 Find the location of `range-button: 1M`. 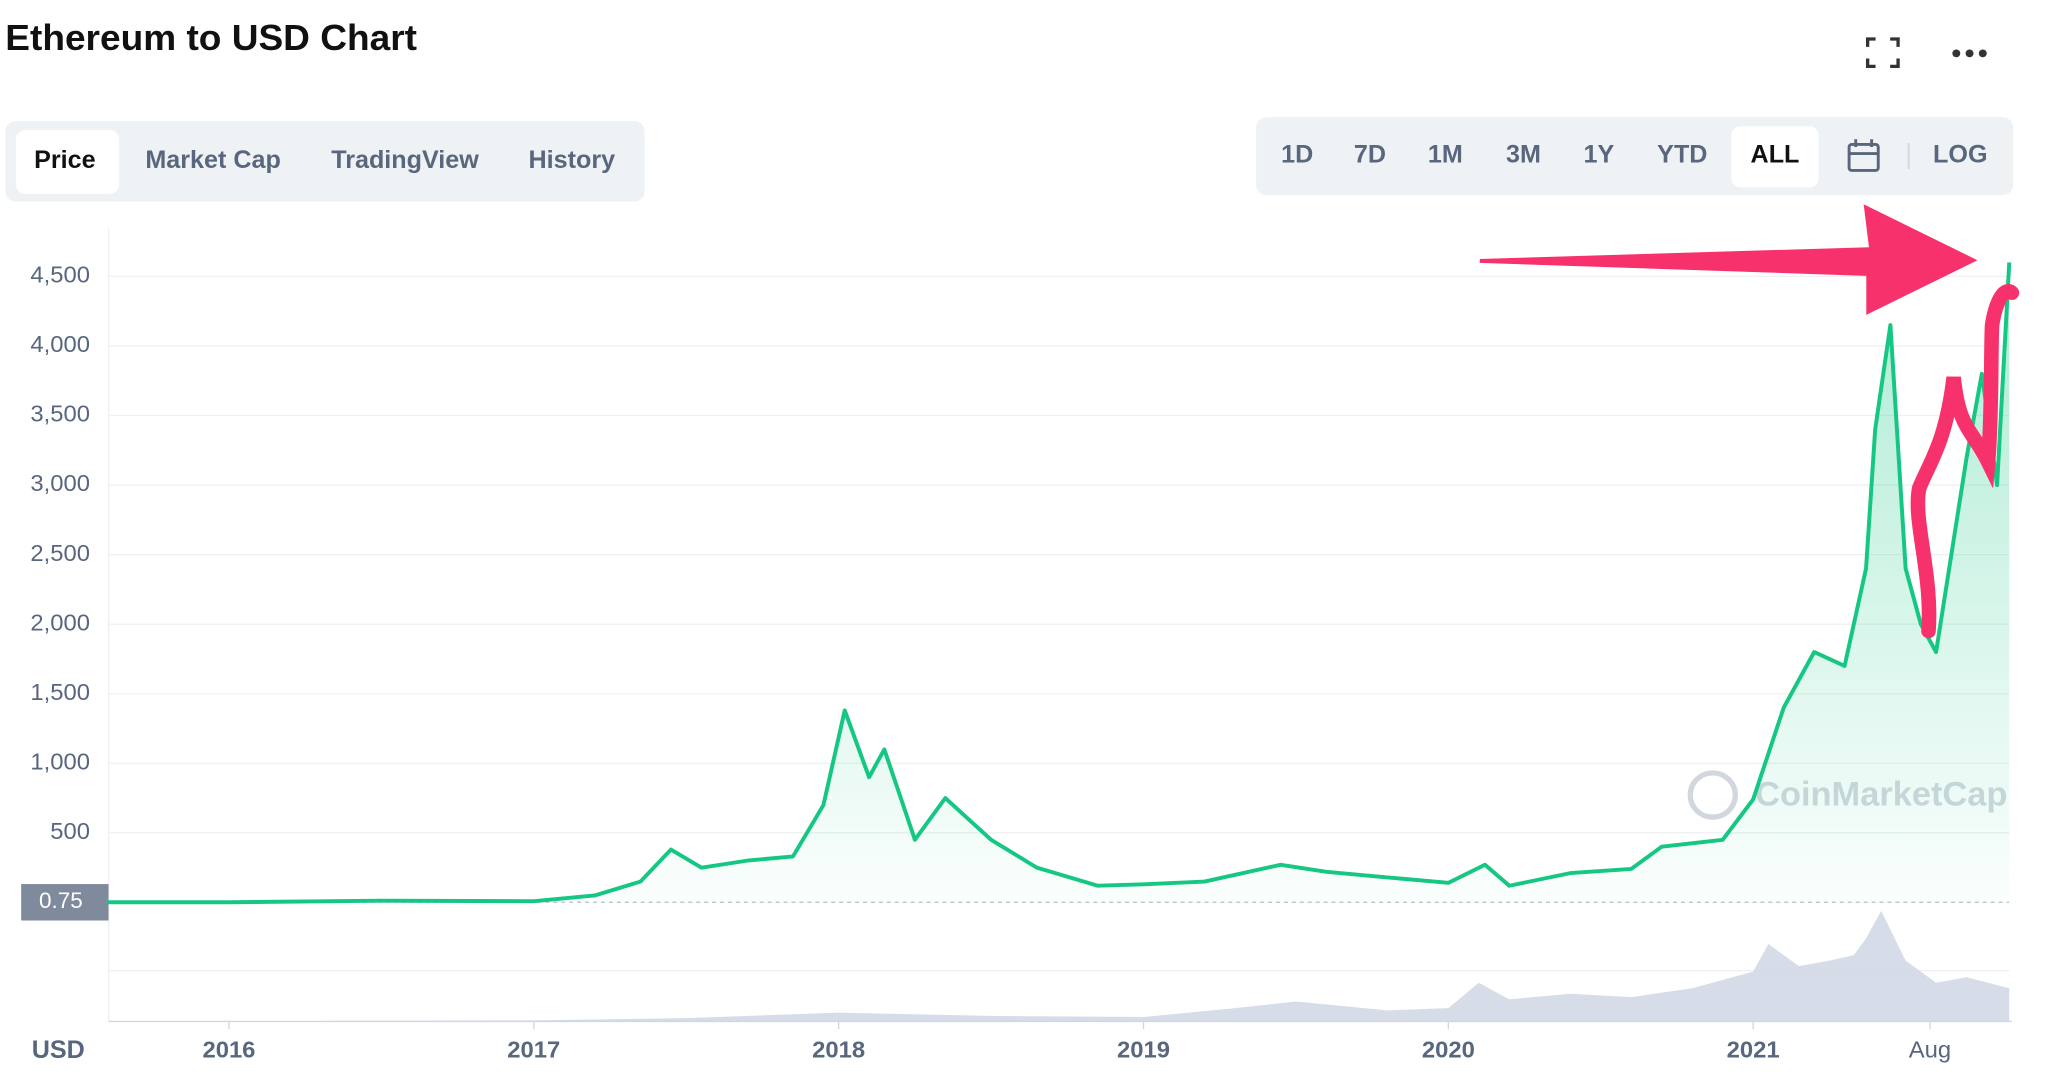

range-button: 1M is located at coordinates (1445, 155).